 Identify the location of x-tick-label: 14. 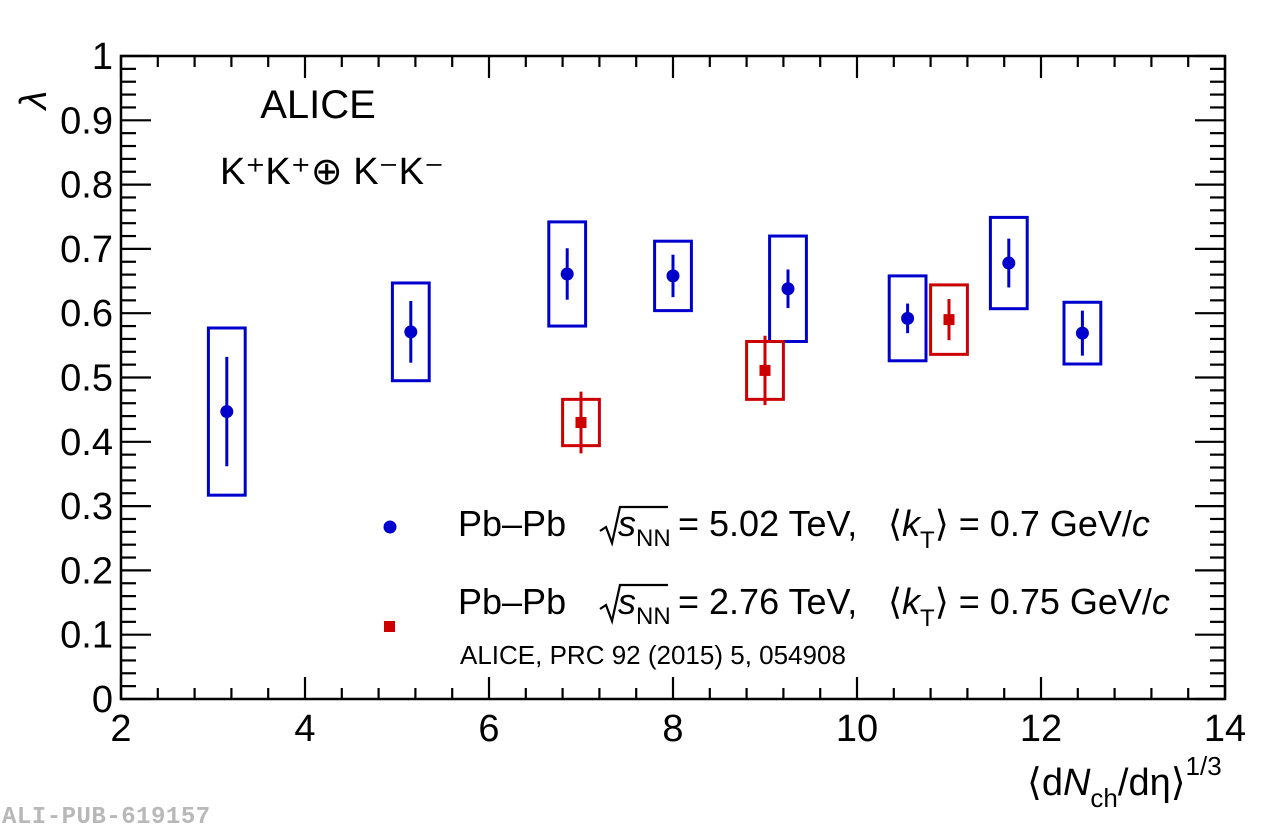
(1225, 729).